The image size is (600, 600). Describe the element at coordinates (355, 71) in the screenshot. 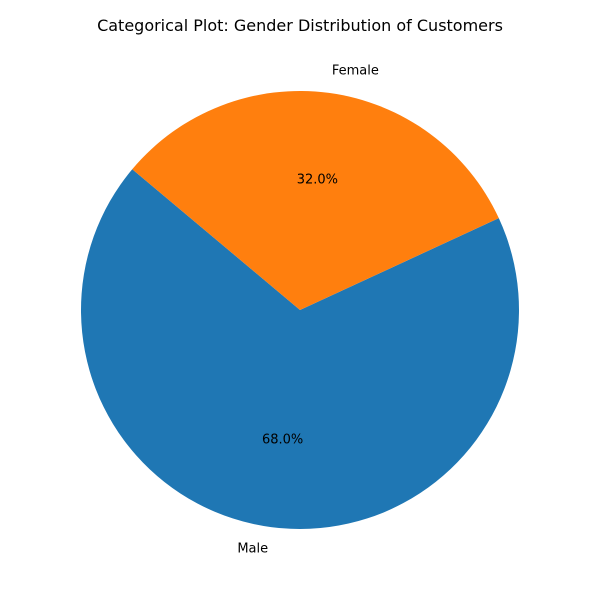

I see `slice-label-female: Female` at that location.